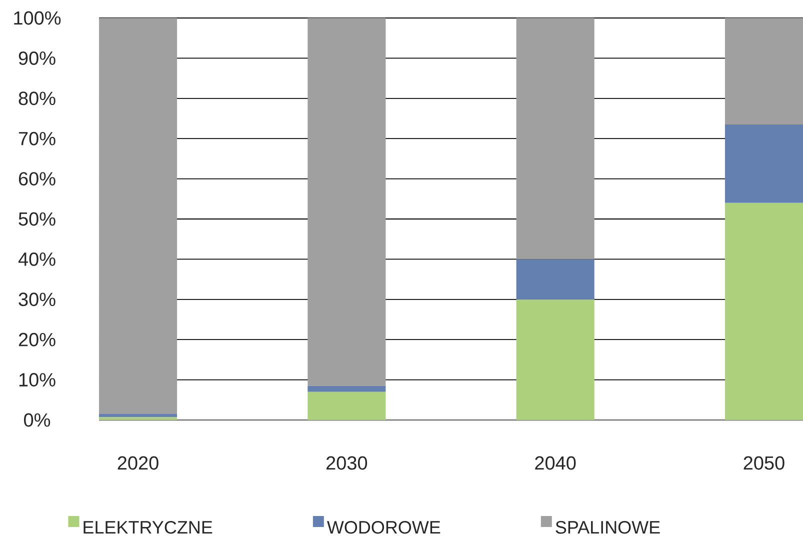 This screenshot has width=803, height=540. Describe the element at coordinates (37, 339) in the screenshot. I see `y-tick-label: 20%` at that location.